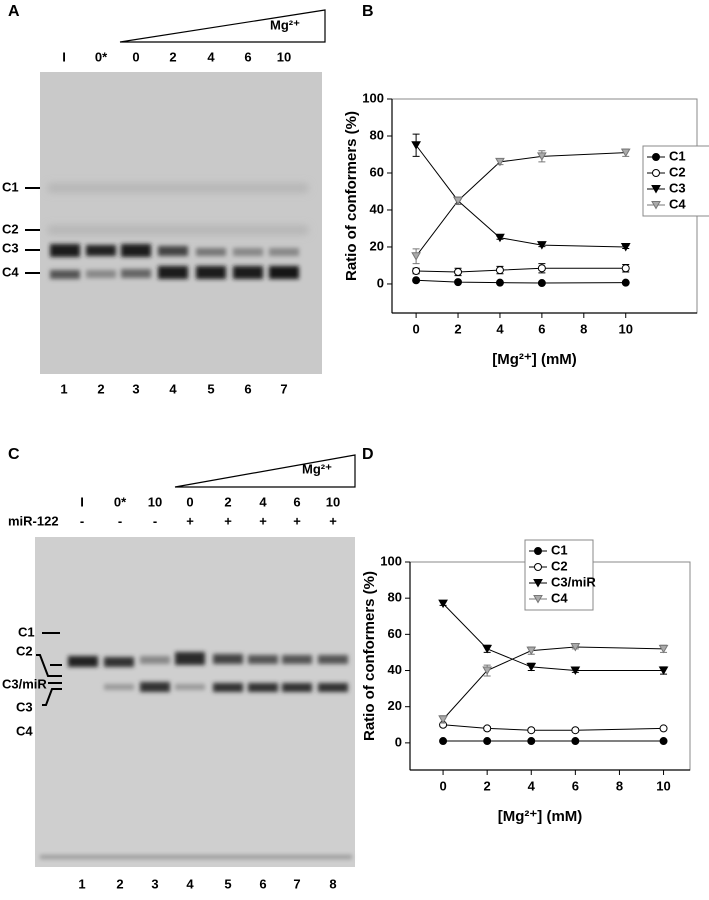 Image resolution: width=709 pixels, height=900 pixels. Describe the element at coordinates (10, 247) in the screenshot. I see `band-label: C3` at that location.